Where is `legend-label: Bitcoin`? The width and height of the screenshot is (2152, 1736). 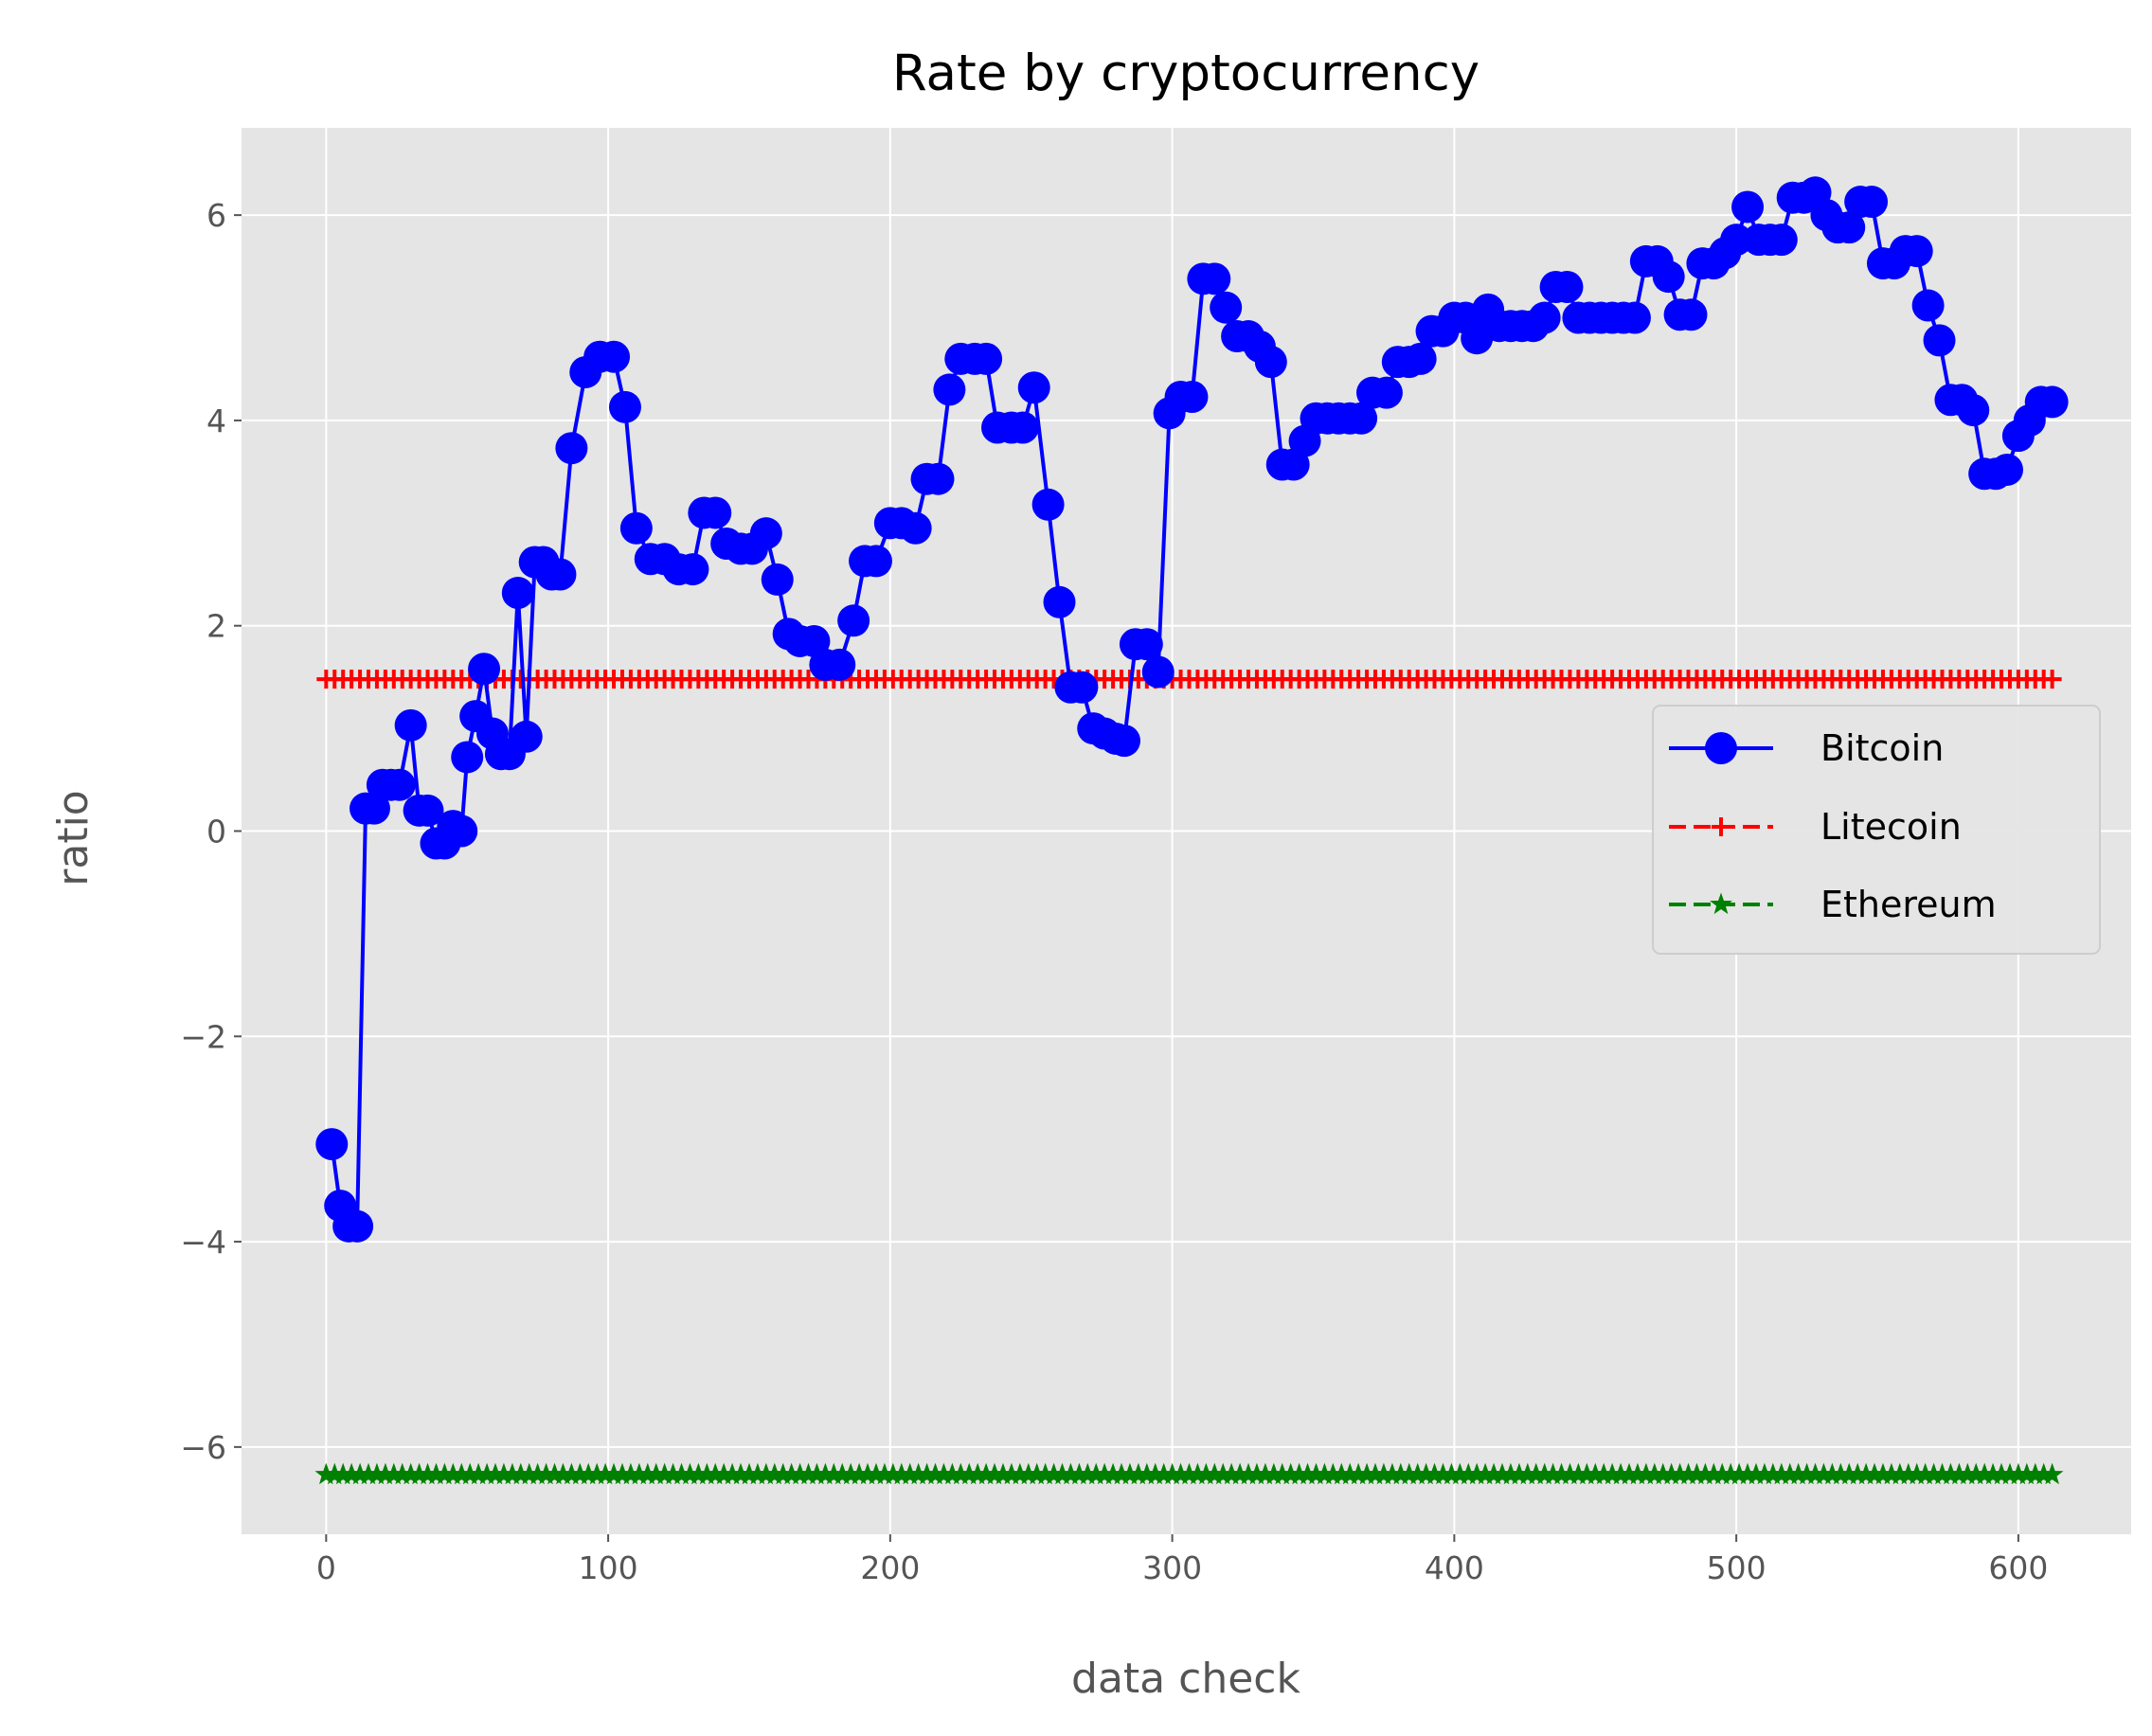 legend-label: Bitcoin is located at coordinates (1882, 748).